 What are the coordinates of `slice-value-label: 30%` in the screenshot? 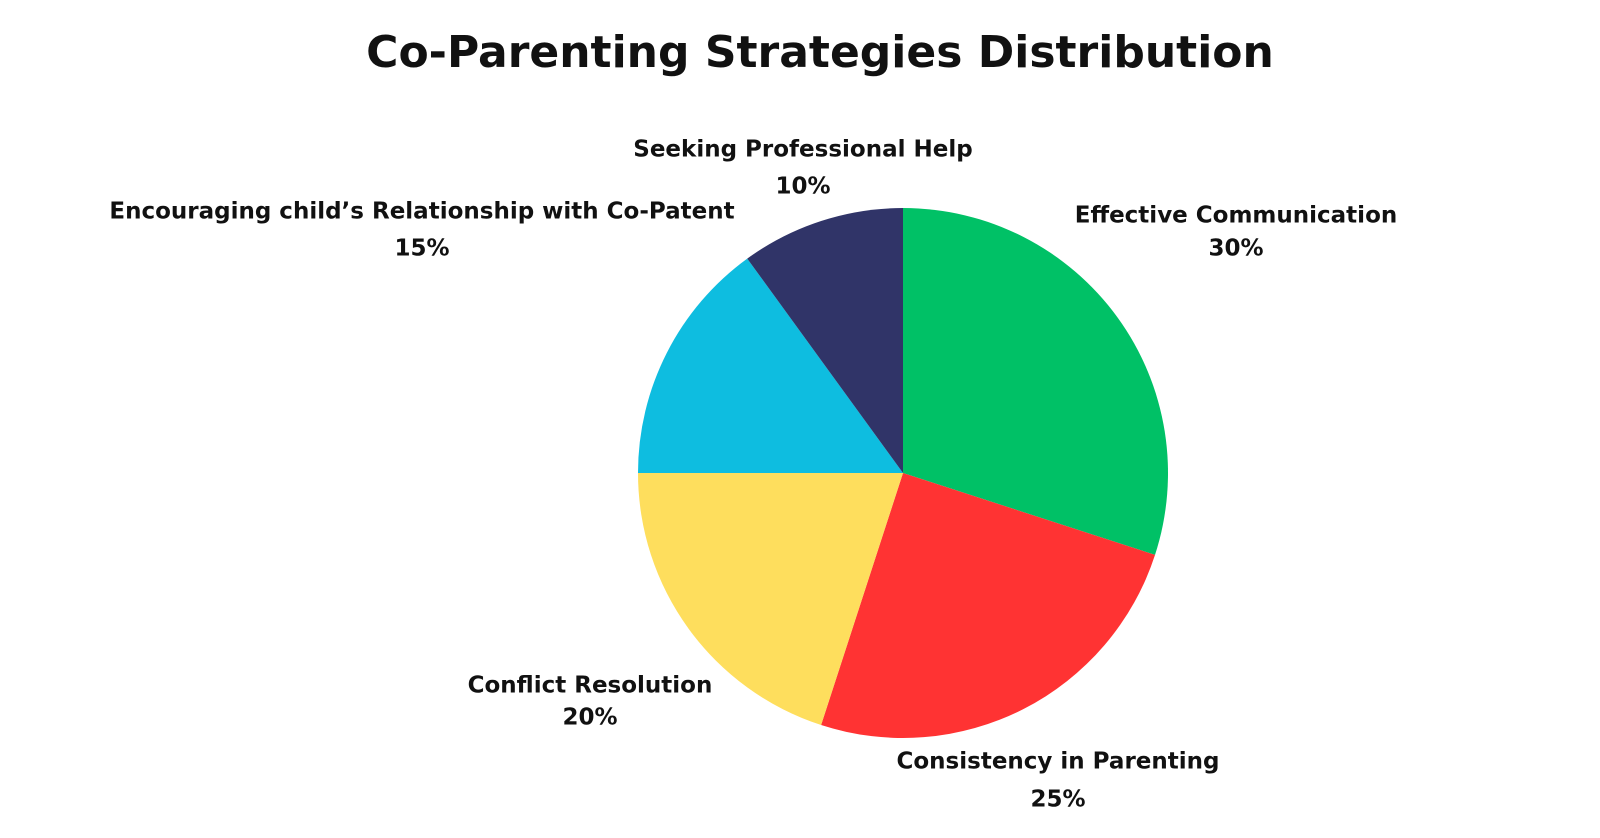 It's located at (1235, 249).